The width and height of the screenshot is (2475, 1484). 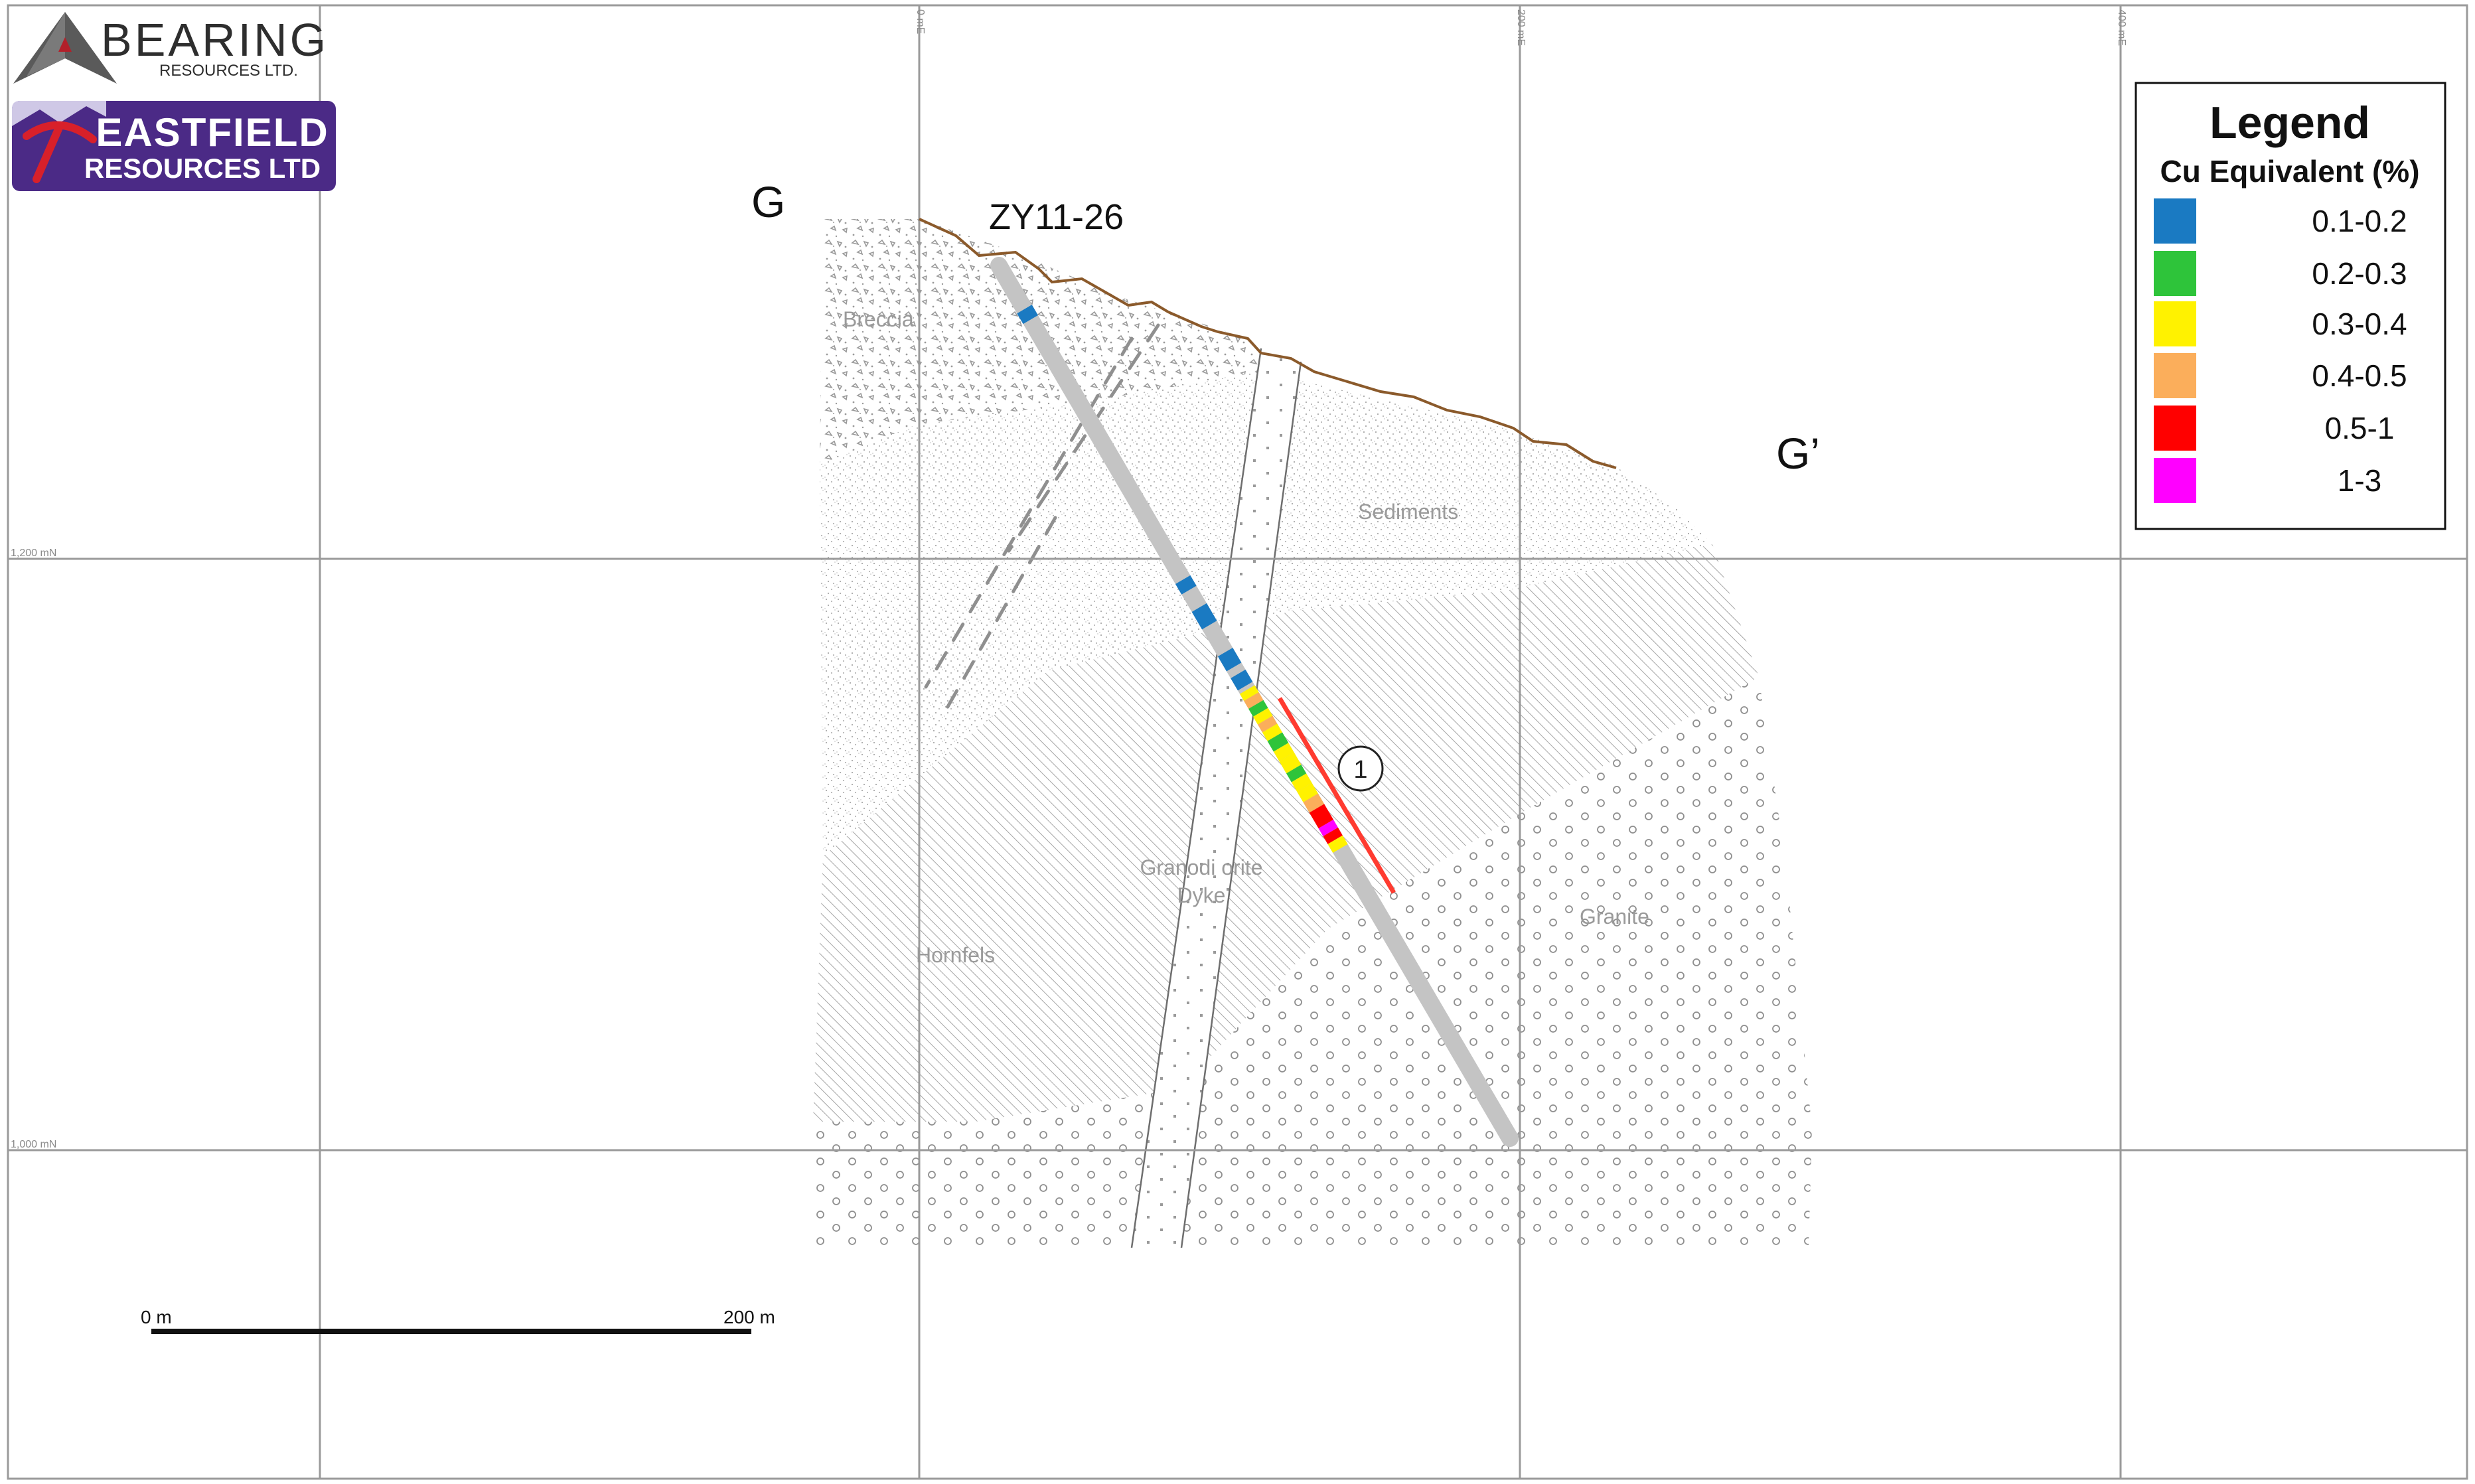 I want to click on hornfels-unit, so click(x=1286, y=833).